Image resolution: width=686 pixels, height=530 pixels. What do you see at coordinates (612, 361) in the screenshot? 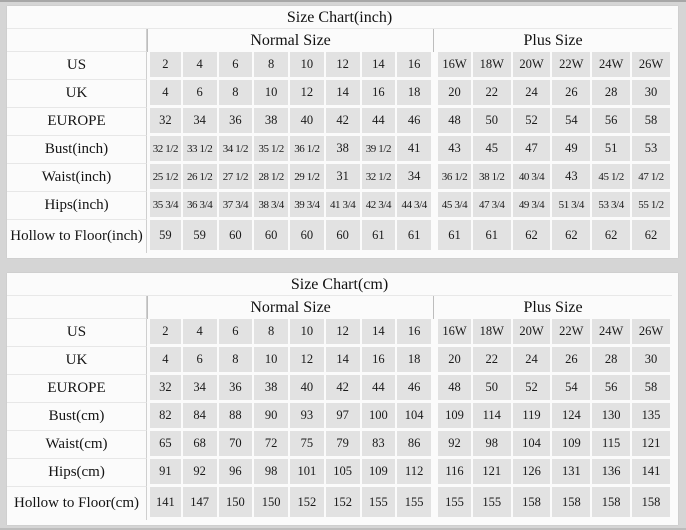
I see `size-value-cell: 28` at bounding box center [612, 361].